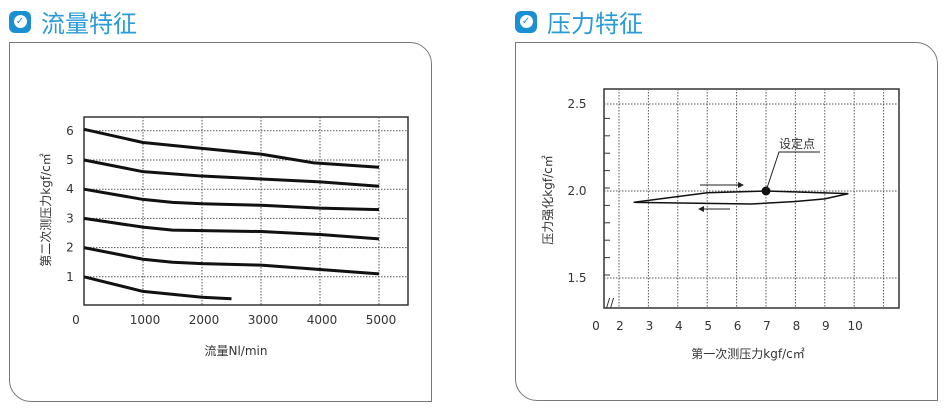 The width and height of the screenshot is (952, 409). What do you see at coordinates (381, 320) in the screenshot?
I see `x-tick-label: 5000` at bounding box center [381, 320].